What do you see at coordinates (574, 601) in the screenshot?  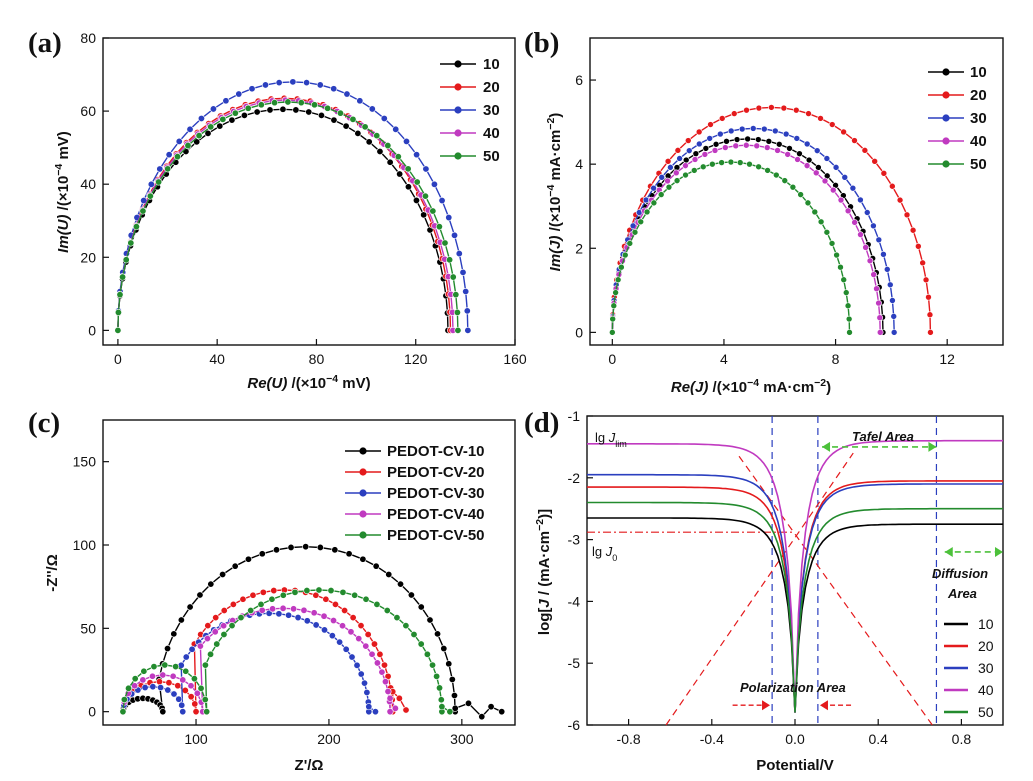 I see `panel-d-ytick-label: -4` at bounding box center [574, 601].